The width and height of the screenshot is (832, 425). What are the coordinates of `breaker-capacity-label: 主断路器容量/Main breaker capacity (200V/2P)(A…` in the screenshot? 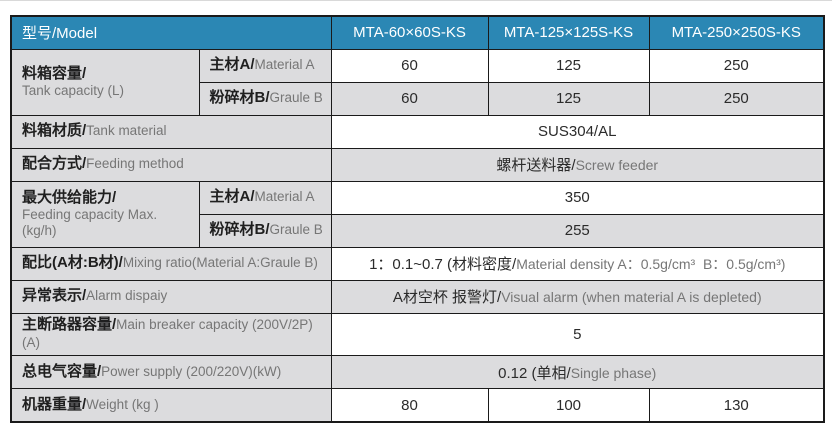 It's located at (171, 334).